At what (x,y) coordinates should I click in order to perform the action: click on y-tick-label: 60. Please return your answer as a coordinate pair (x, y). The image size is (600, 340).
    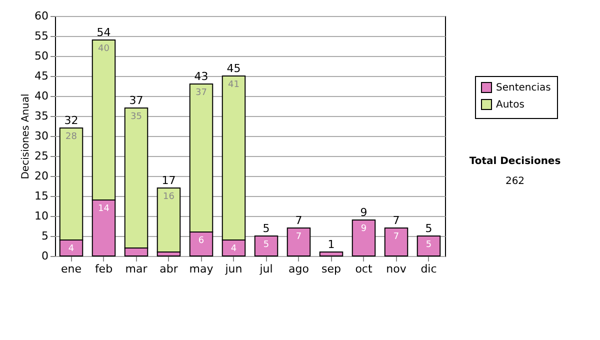
    Looking at the image, I should click on (41, 16).